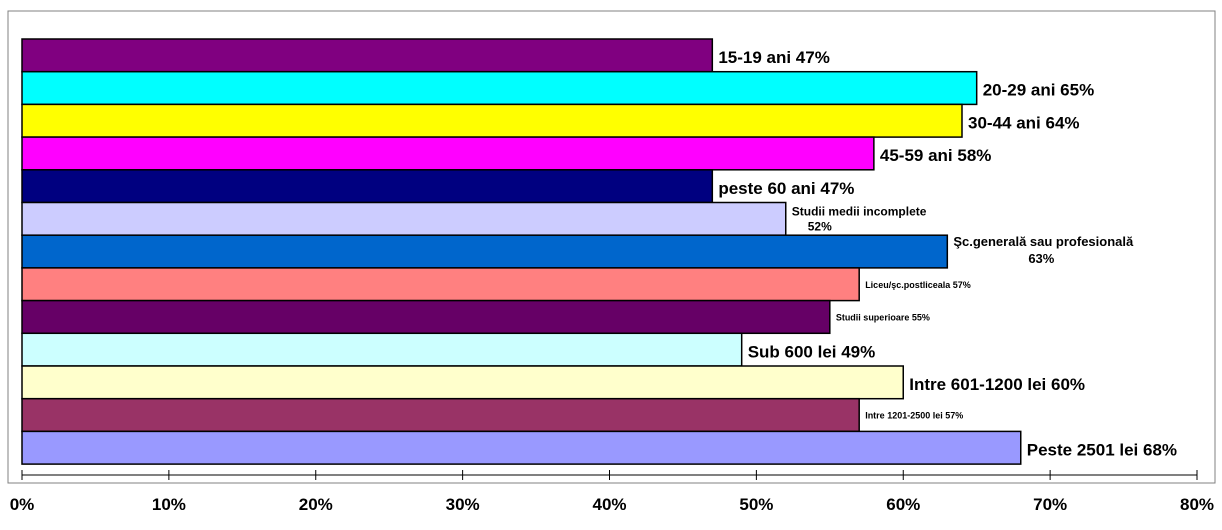 This screenshot has height=530, width=1222. I want to click on x-tick-label-1: 10%, so click(169, 504).